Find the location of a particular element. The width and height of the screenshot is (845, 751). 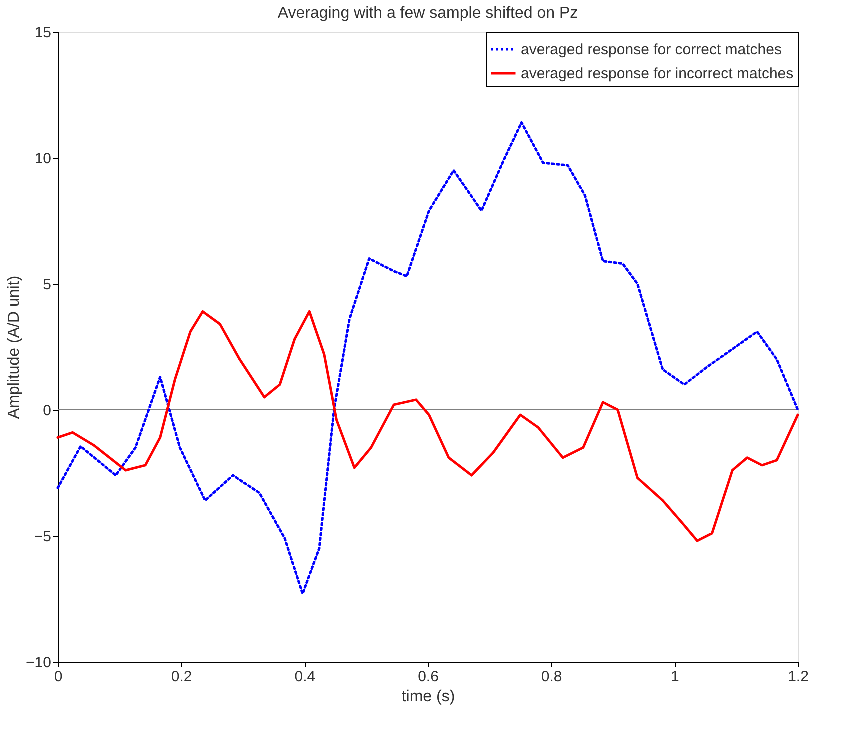

y-tick-label: 0 is located at coordinates (47, 411).